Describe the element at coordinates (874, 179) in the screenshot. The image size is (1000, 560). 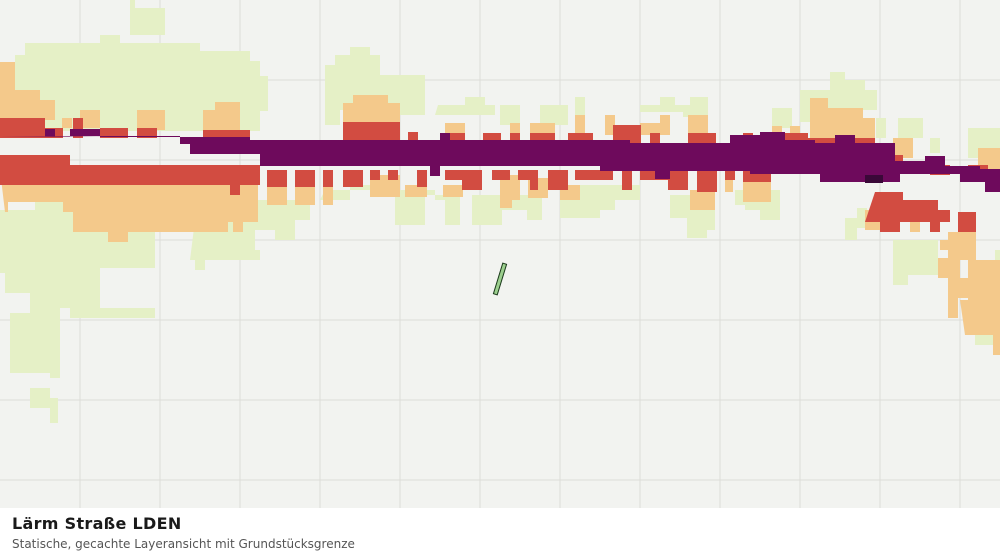
I see `noise-zone-max` at that location.